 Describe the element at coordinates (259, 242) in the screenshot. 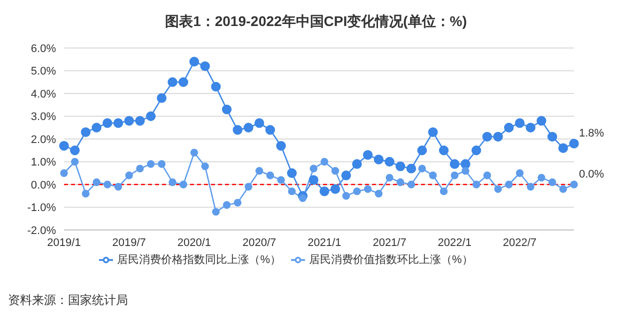

I see `x-tick-label: 2020/7` at that location.